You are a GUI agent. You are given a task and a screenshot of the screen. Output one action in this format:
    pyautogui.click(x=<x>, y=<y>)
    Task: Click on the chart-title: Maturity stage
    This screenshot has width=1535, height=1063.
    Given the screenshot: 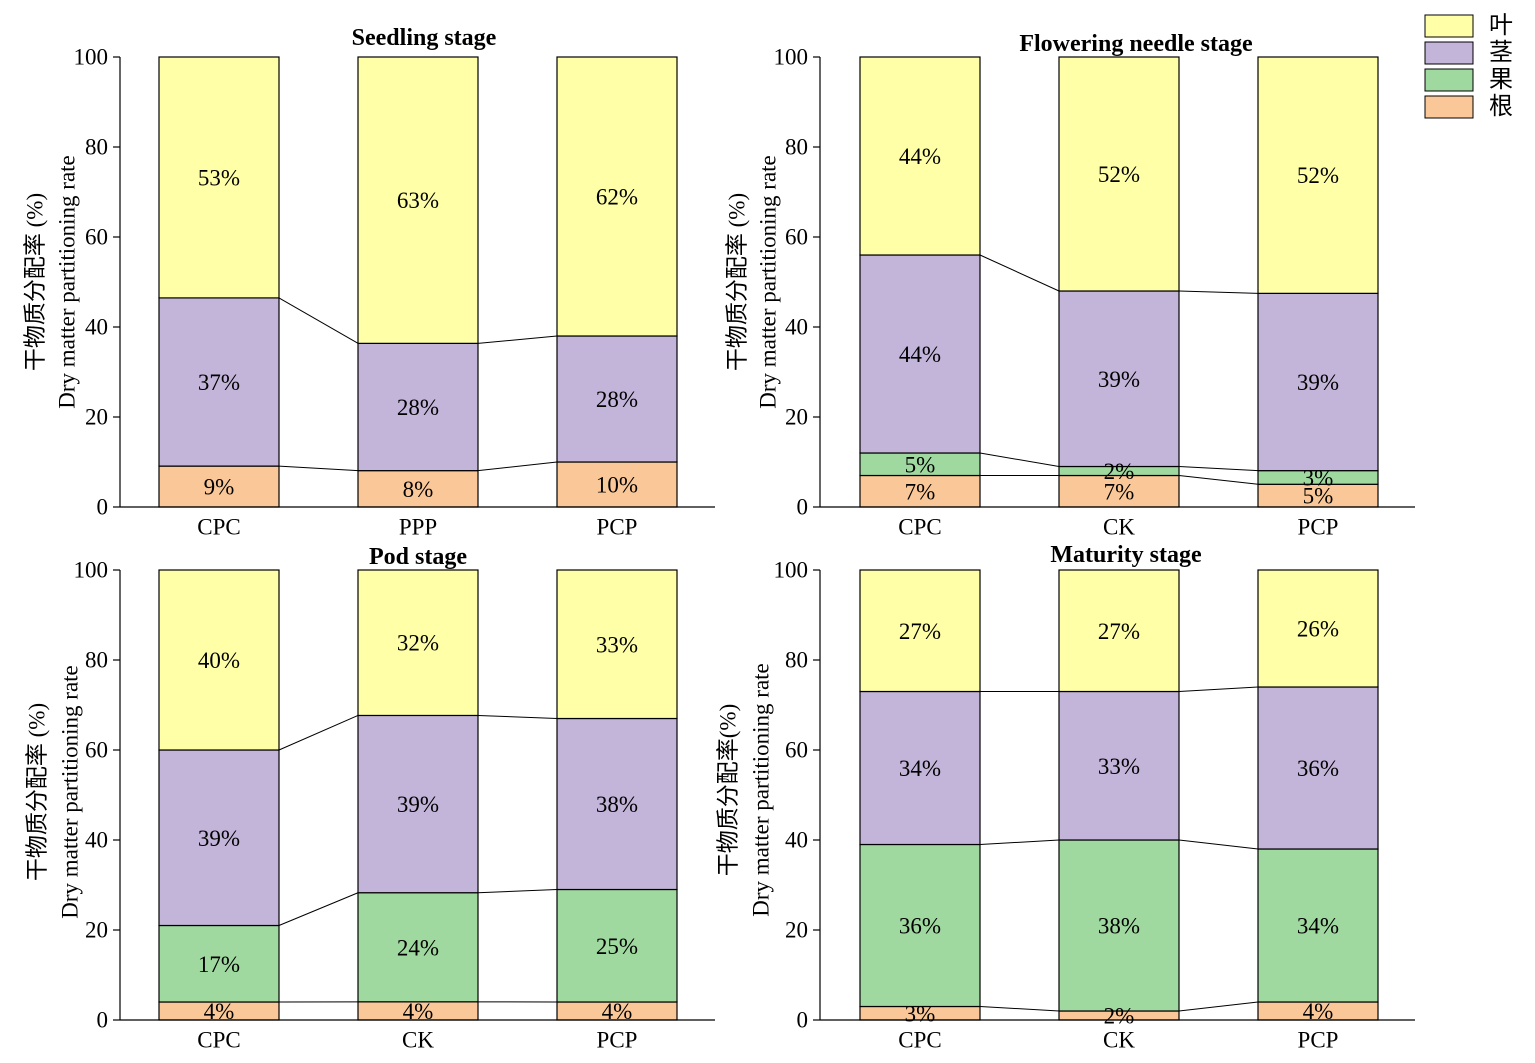 What is the action you would take?
    pyautogui.click(x=1126, y=555)
    